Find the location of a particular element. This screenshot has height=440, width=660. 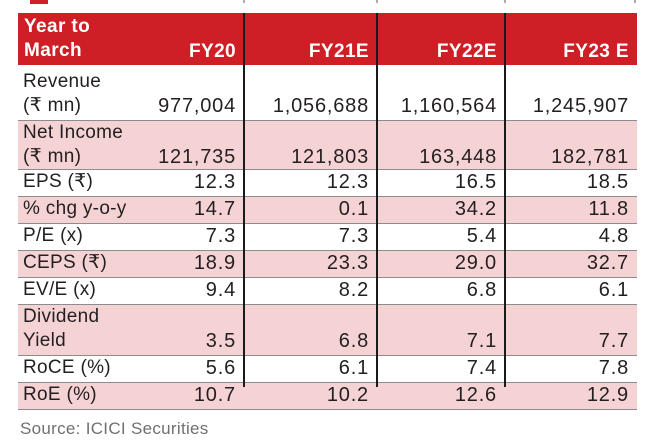

row-label-line1: EPS (₹) is located at coordinates (58, 181).